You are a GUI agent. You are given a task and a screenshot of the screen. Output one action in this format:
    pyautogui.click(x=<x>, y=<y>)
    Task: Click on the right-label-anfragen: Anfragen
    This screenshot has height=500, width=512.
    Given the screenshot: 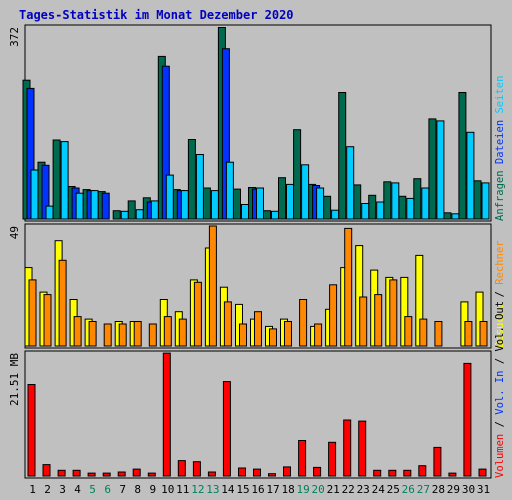 What is the action you would take?
    pyautogui.click(x=500, y=195)
    